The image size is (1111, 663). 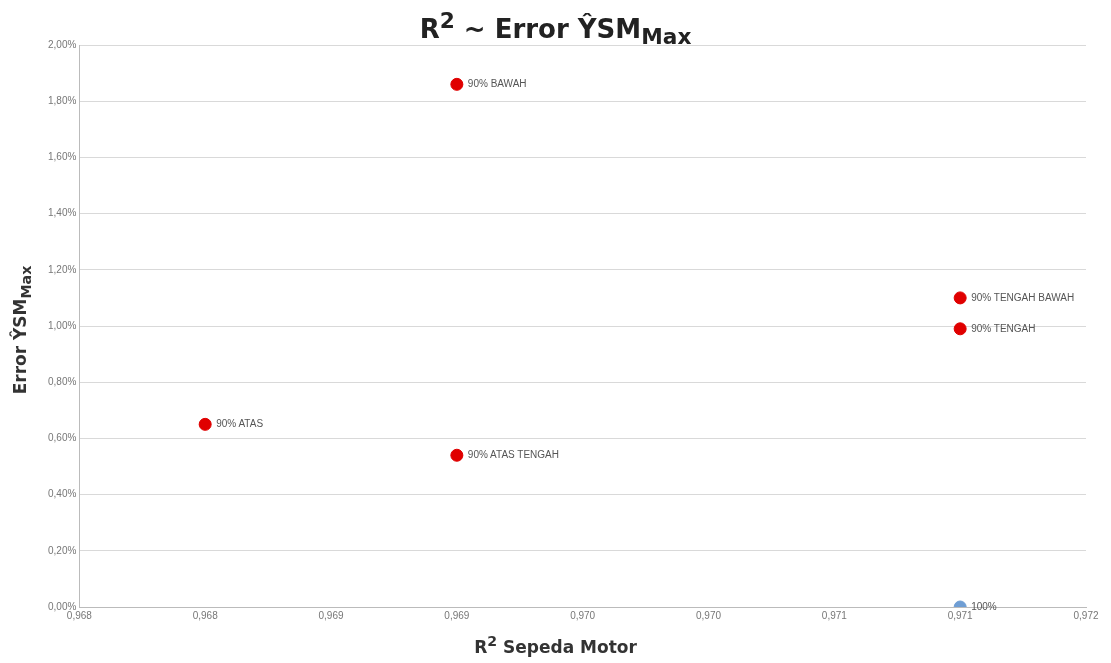 I want to click on chart-title: R$^{2}$ ~ Error ŶSM$_{Max}$, so click(x=555, y=28).